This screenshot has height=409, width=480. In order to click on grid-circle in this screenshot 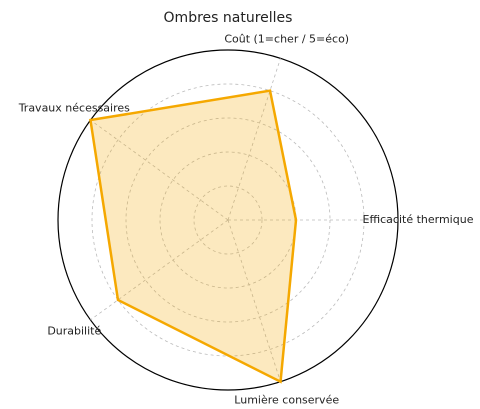, I will do `click(228, 220)`.